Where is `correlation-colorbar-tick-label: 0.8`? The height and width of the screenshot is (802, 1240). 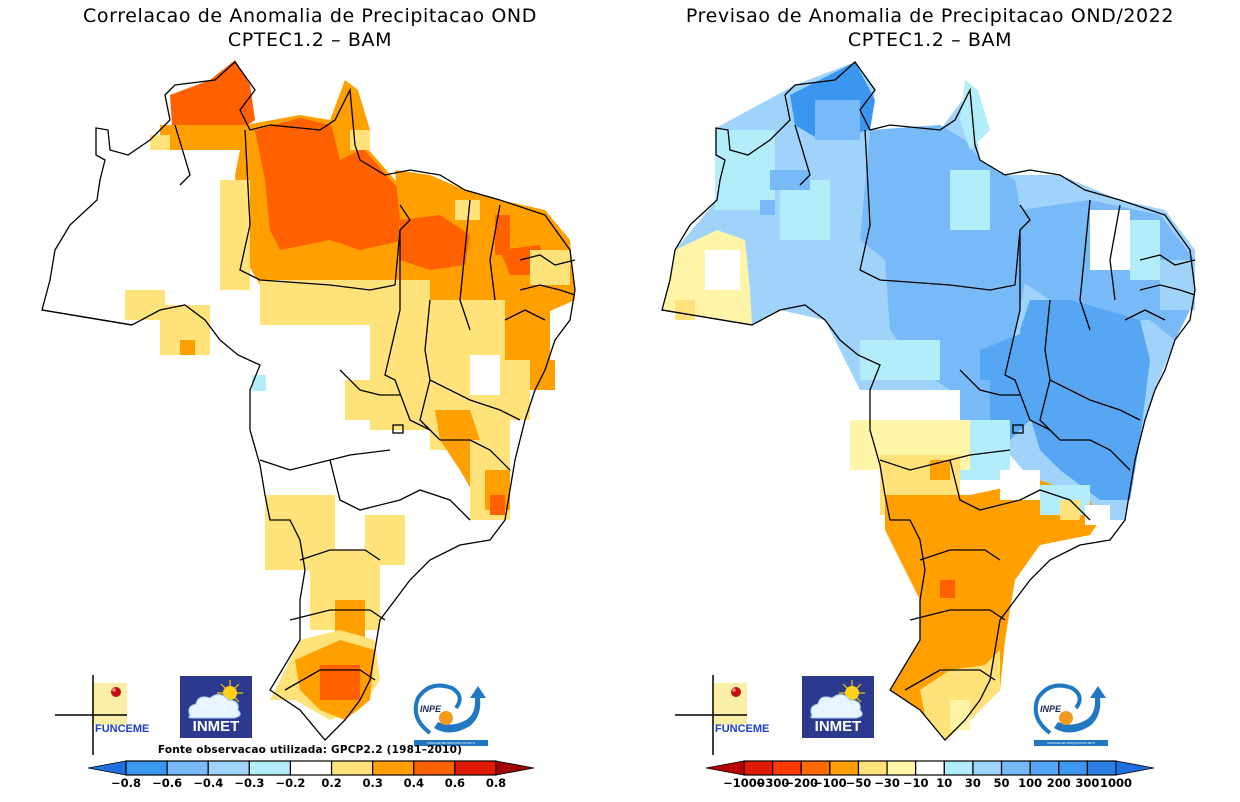
correlation-colorbar-tick-label: 0.8 is located at coordinates (496, 783).